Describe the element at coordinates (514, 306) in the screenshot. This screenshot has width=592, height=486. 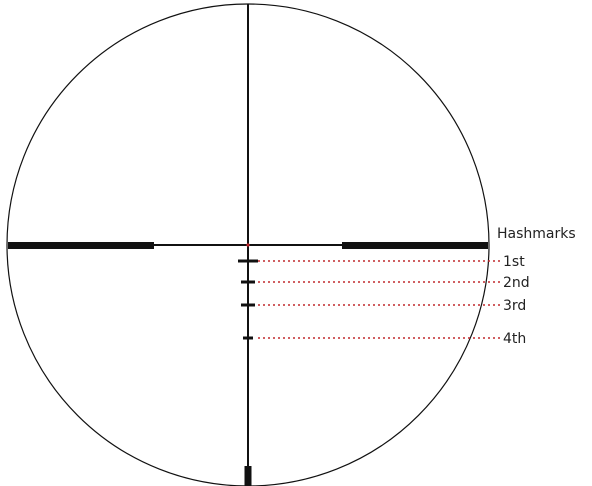
I see `hashmark-label-3rd: 3rd` at that location.